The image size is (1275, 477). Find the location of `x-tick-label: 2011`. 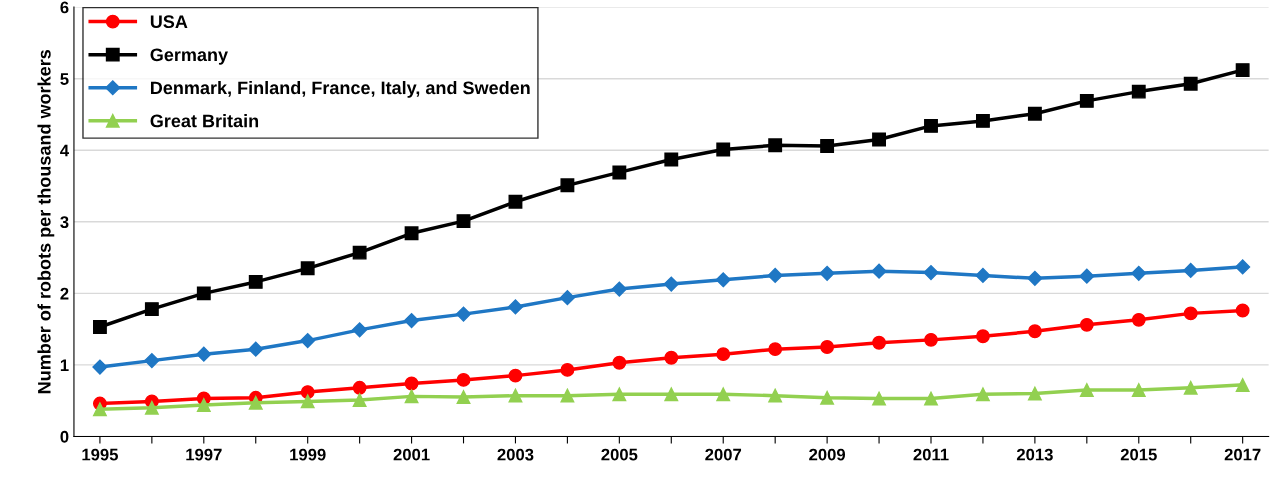

x-tick-label: 2011 is located at coordinates (931, 454).